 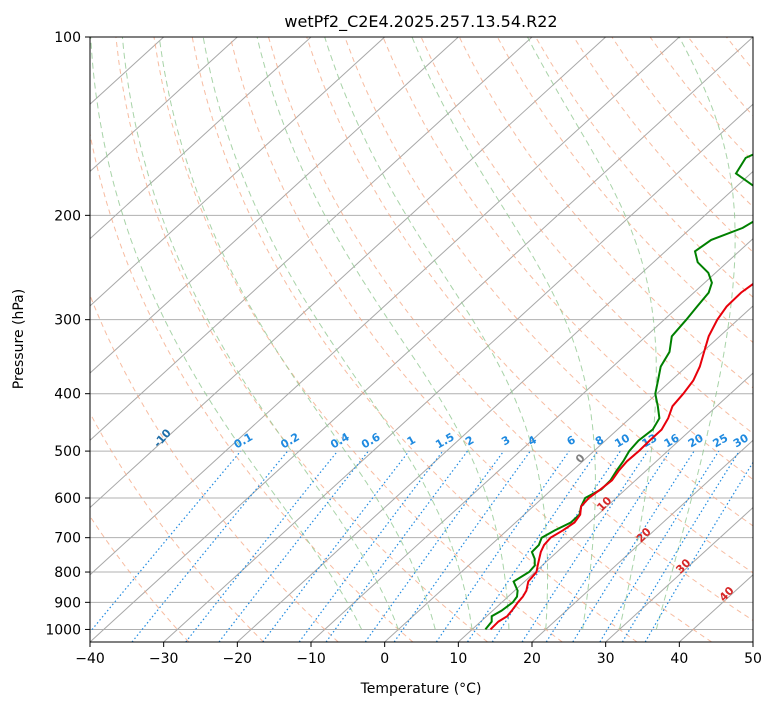 I want to click on mixing-ratio-label: 30, so click(x=741, y=440).